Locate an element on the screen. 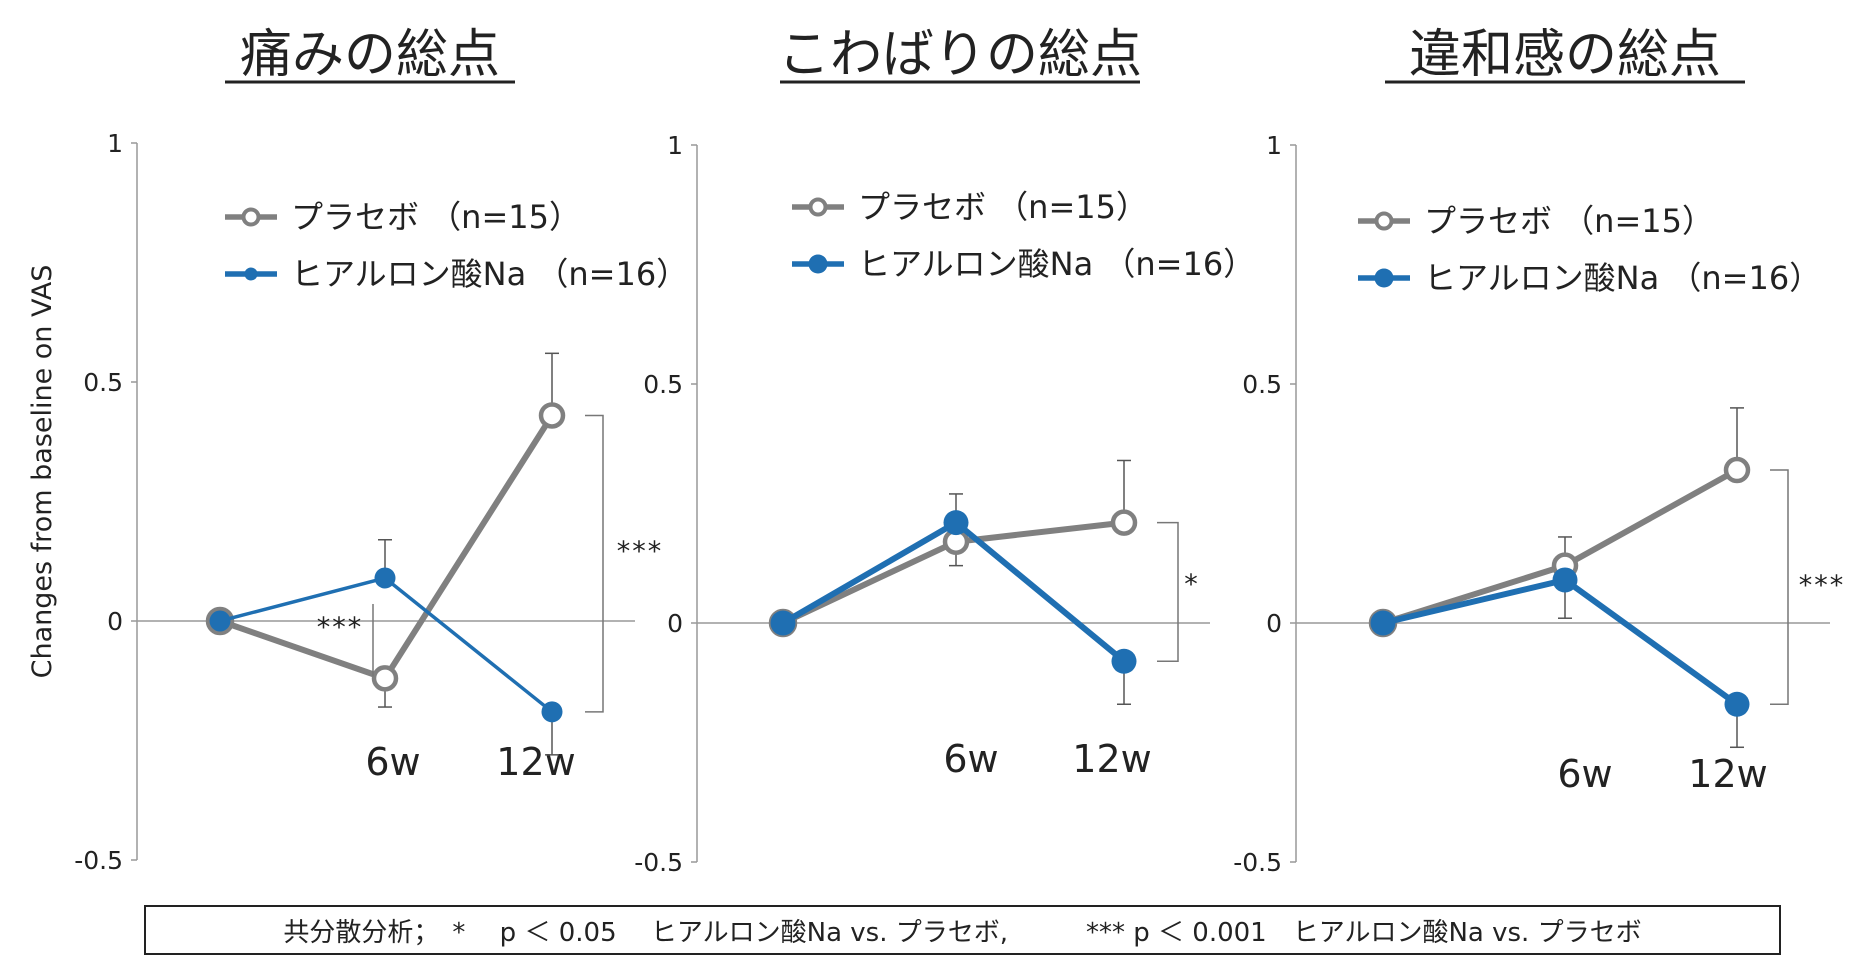 The width and height of the screenshot is (1861, 969). y-axis-label: Changes from baseline on VAS is located at coordinates (42, 472).